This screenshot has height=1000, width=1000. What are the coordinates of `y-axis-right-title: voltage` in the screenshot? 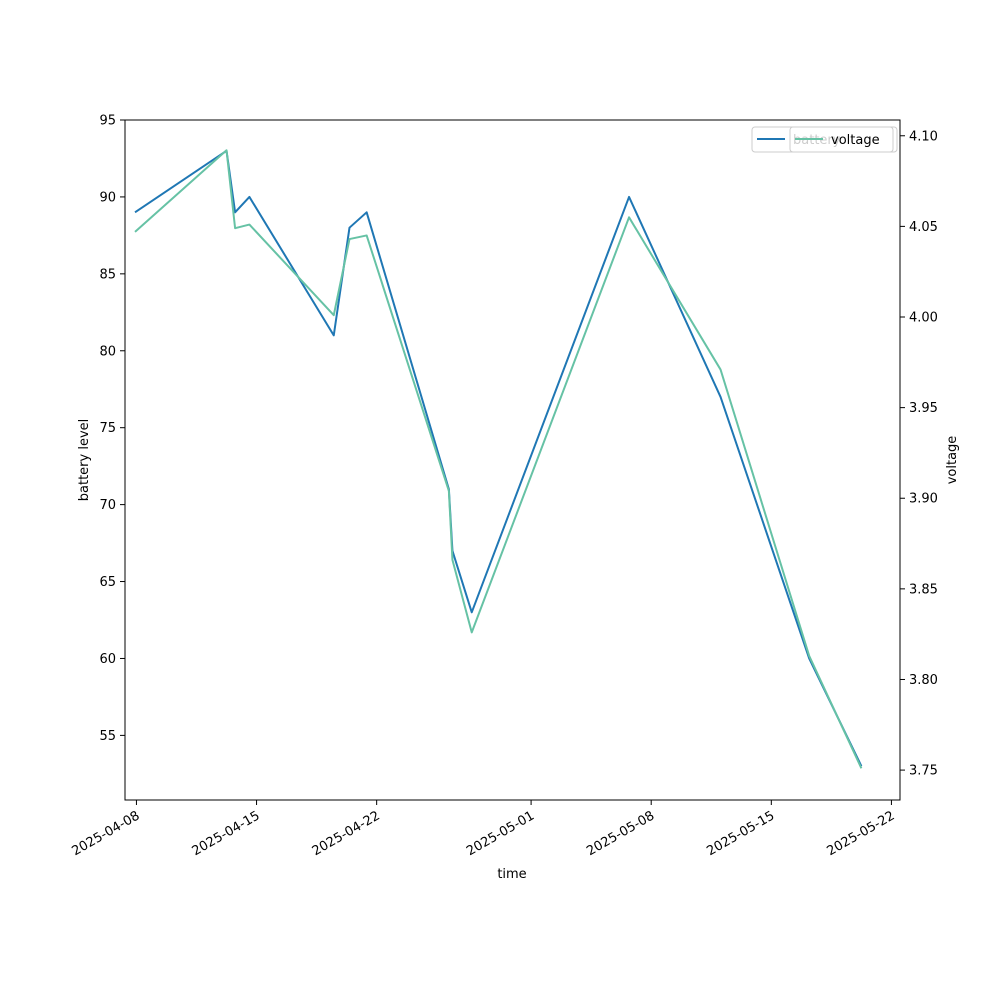 It's located at (952, 460).